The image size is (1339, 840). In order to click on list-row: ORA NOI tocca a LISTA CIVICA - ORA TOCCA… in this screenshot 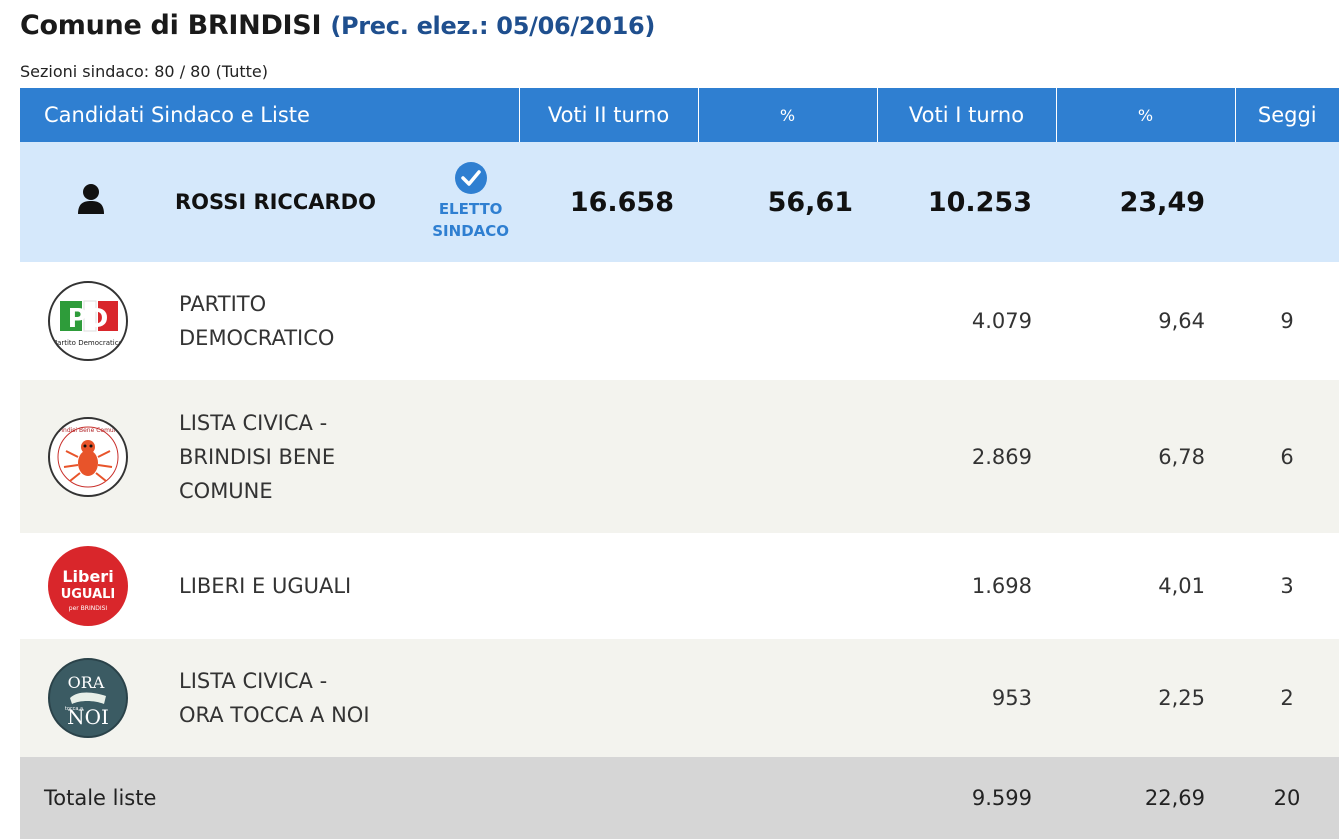, I will do `click(679, 698)`.